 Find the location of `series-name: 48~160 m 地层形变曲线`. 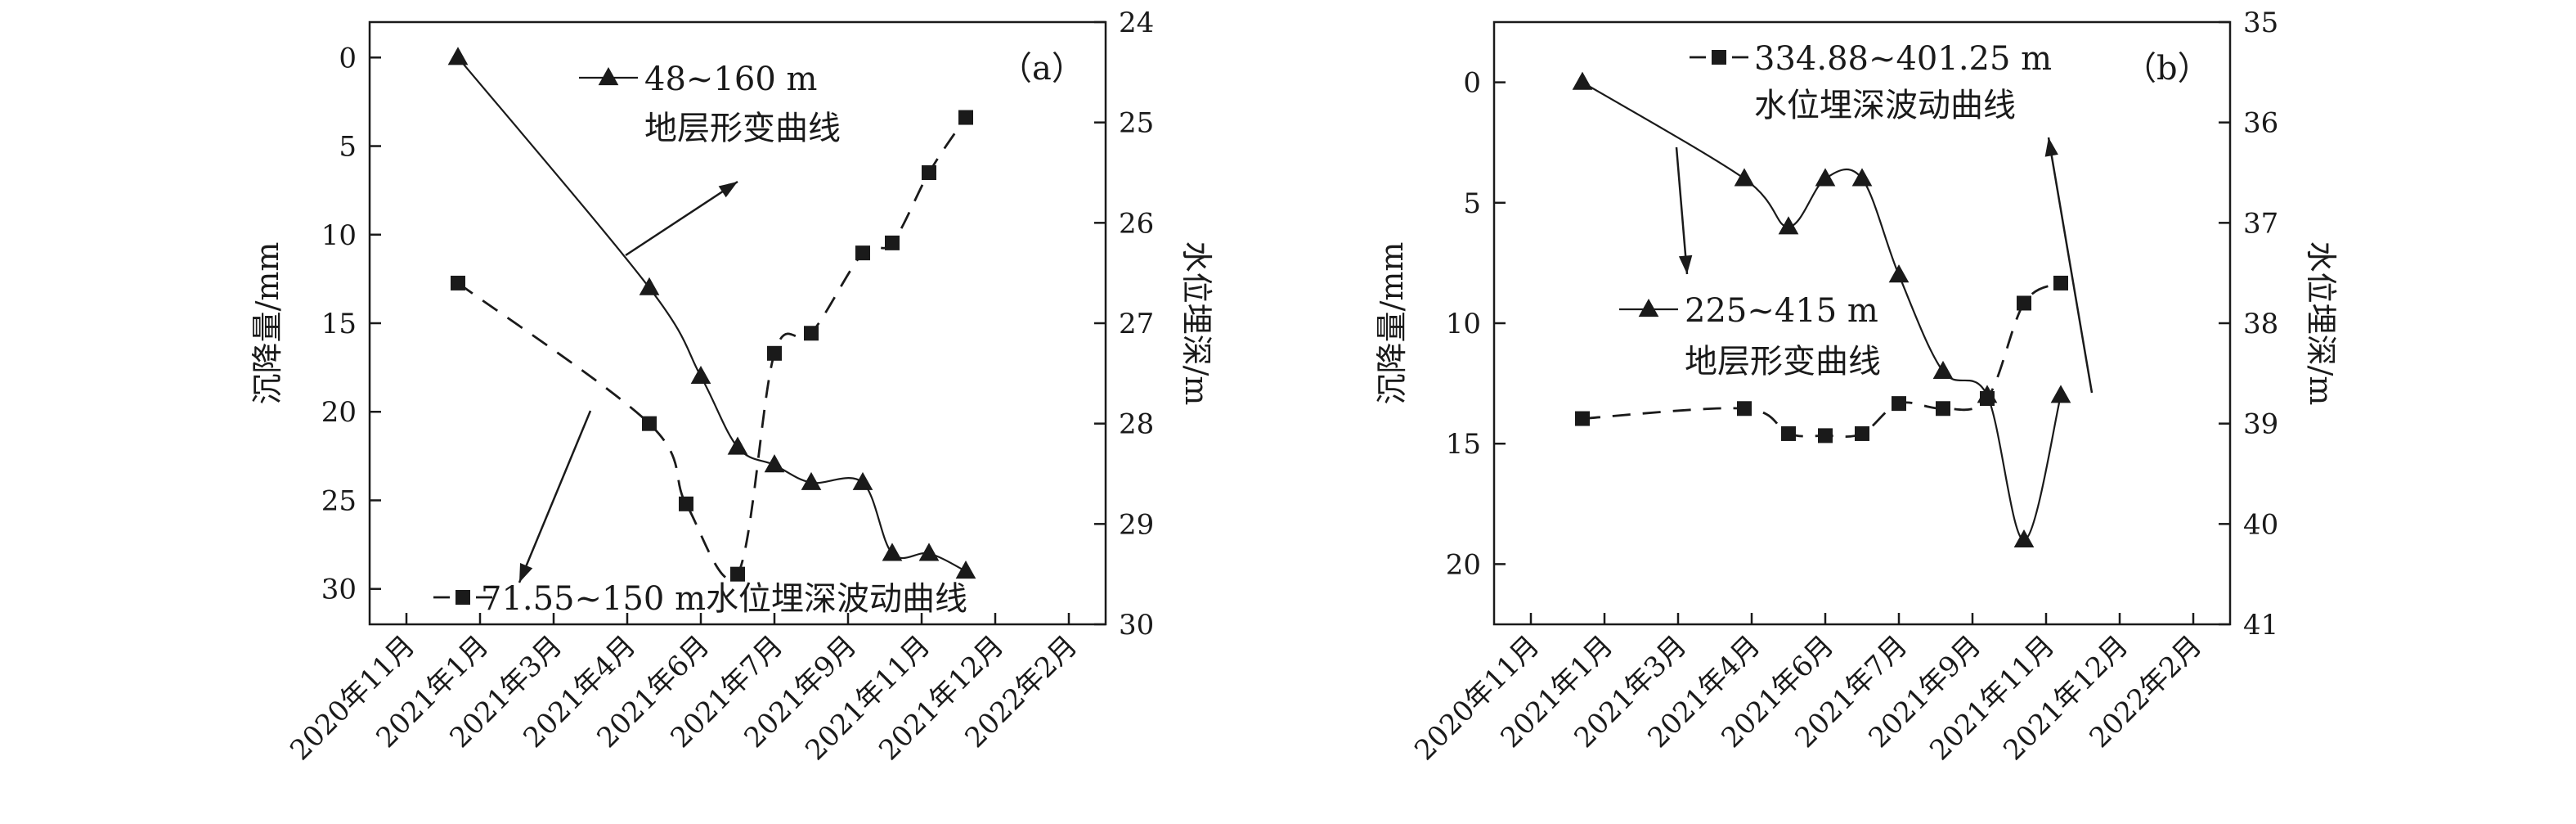

series-name: 48~160 m 地层形变曲线 is located at coordinates (742, 104).